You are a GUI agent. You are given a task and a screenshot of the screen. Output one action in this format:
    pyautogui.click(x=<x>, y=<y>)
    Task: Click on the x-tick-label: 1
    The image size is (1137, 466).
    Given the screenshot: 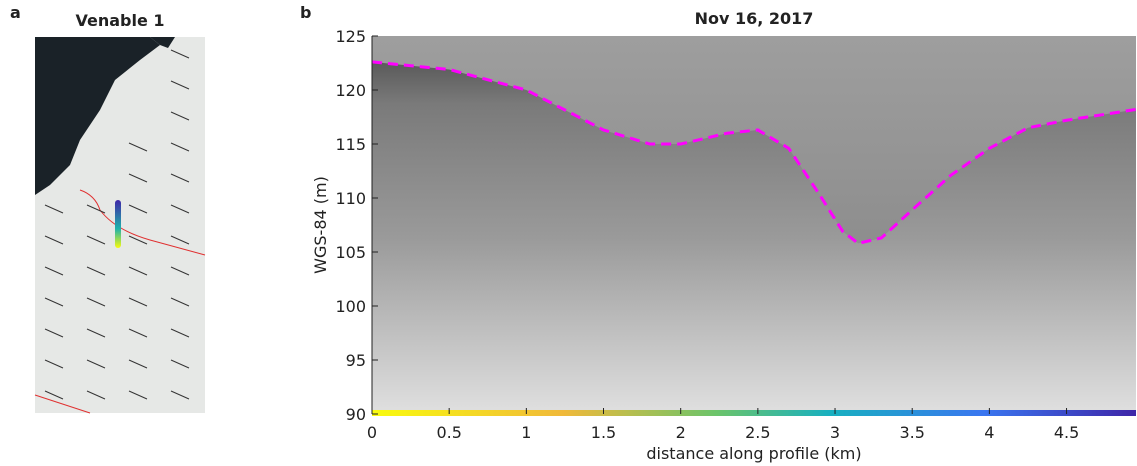 What is the action you would take?
    pyautogui.click(x=526, y=432)
    